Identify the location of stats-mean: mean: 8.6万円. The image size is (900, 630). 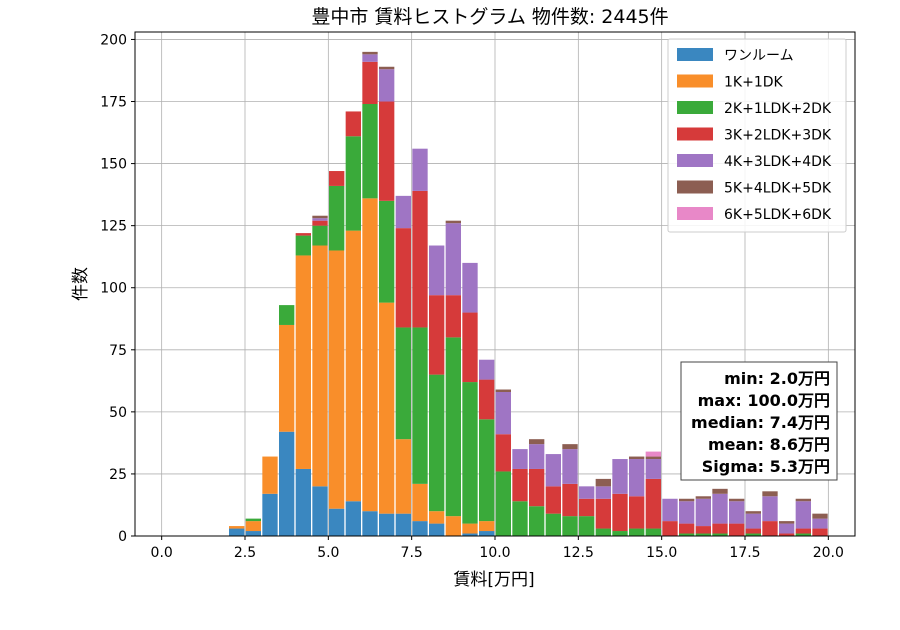
(769, 444).